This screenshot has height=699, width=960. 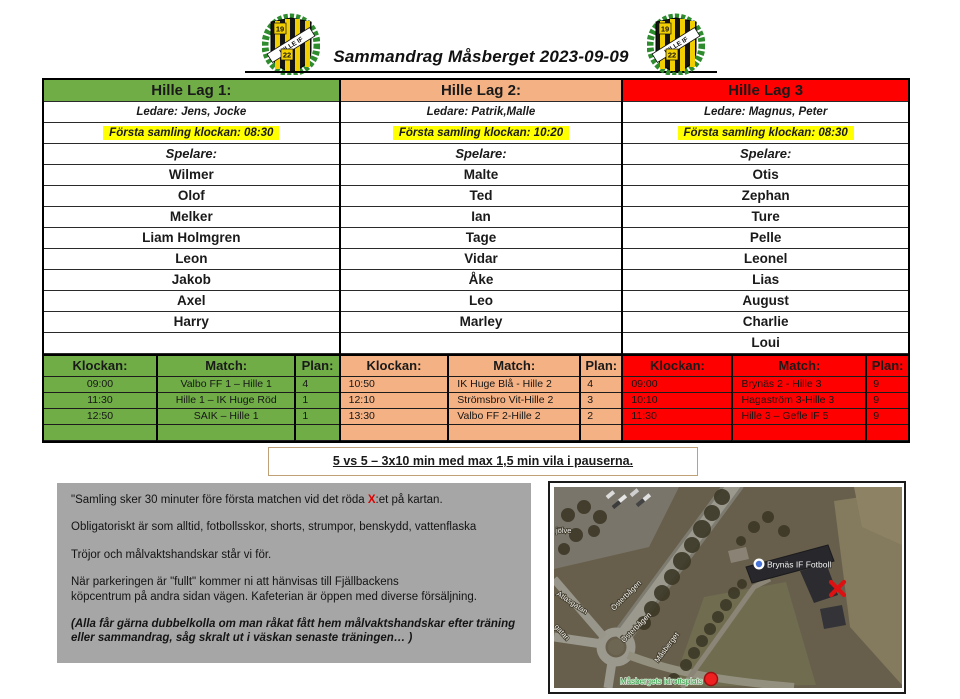 What do you see at coordinates (394, 401) in the screenshot?
I see `match-time: 12:10` at bounding box center [394, 401].